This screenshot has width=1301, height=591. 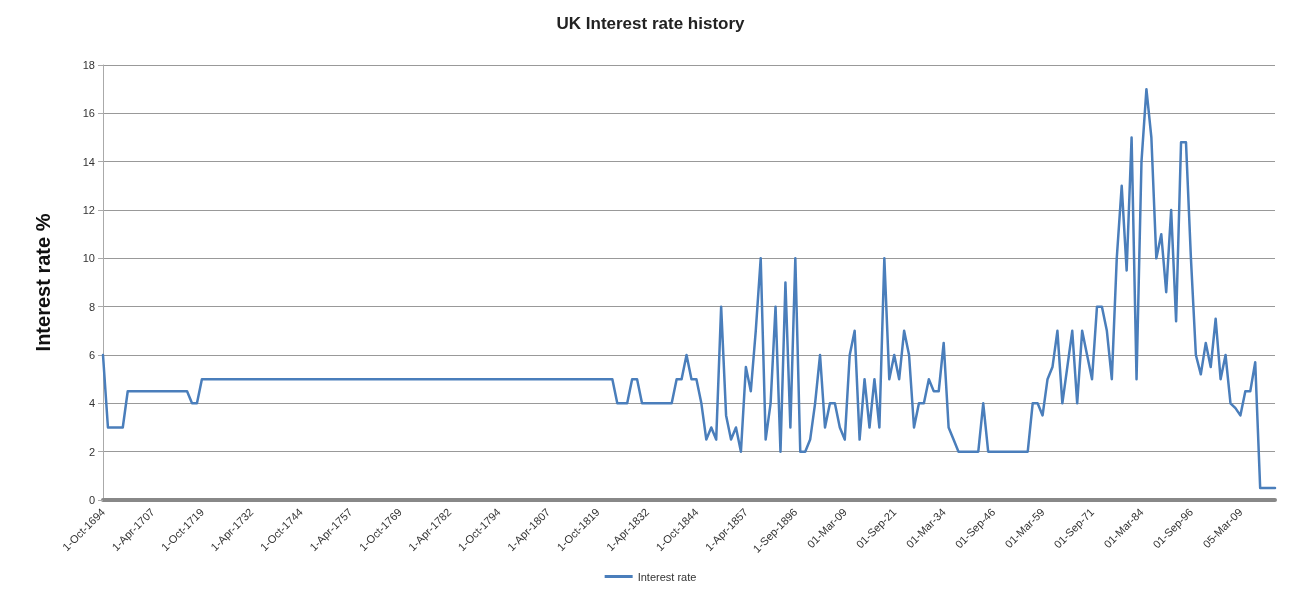 What do you see at coordinates (91, 306) in the screenshot?
I see `y-tick-label: 8` at bounding box center [91, 306].